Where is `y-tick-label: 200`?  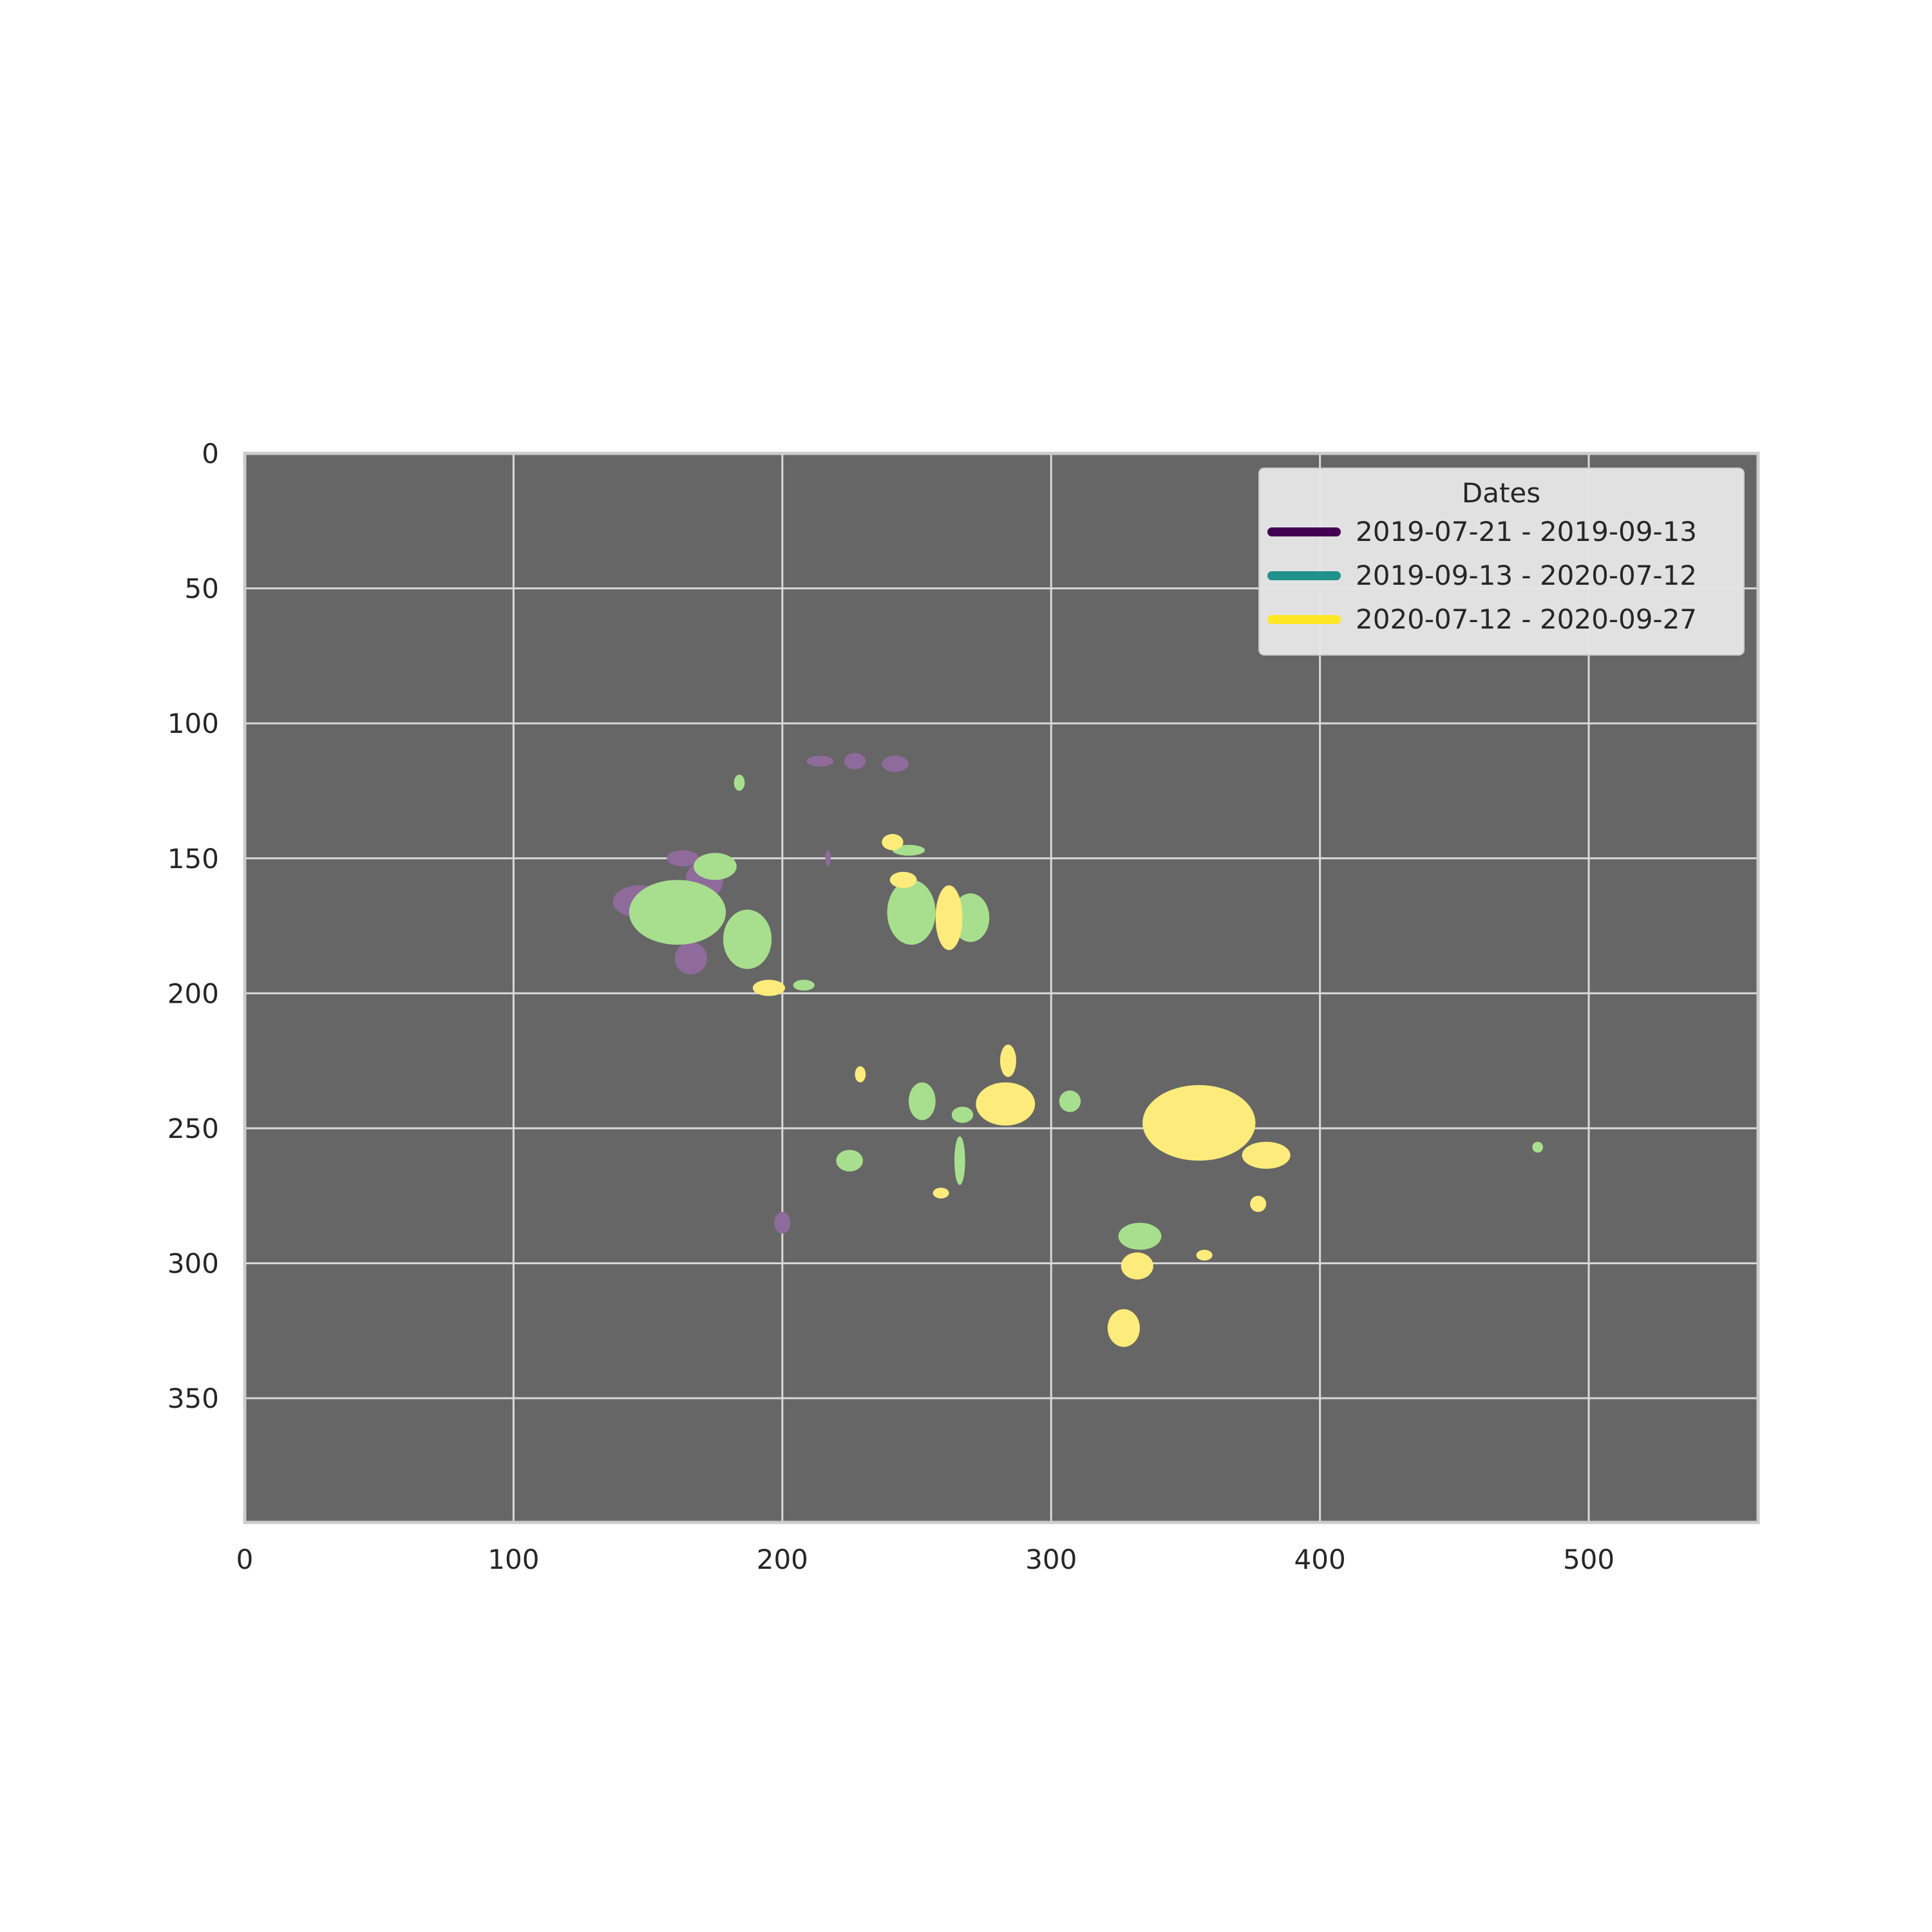 y-tick-label: 200 is located at coordinates (193, 994).